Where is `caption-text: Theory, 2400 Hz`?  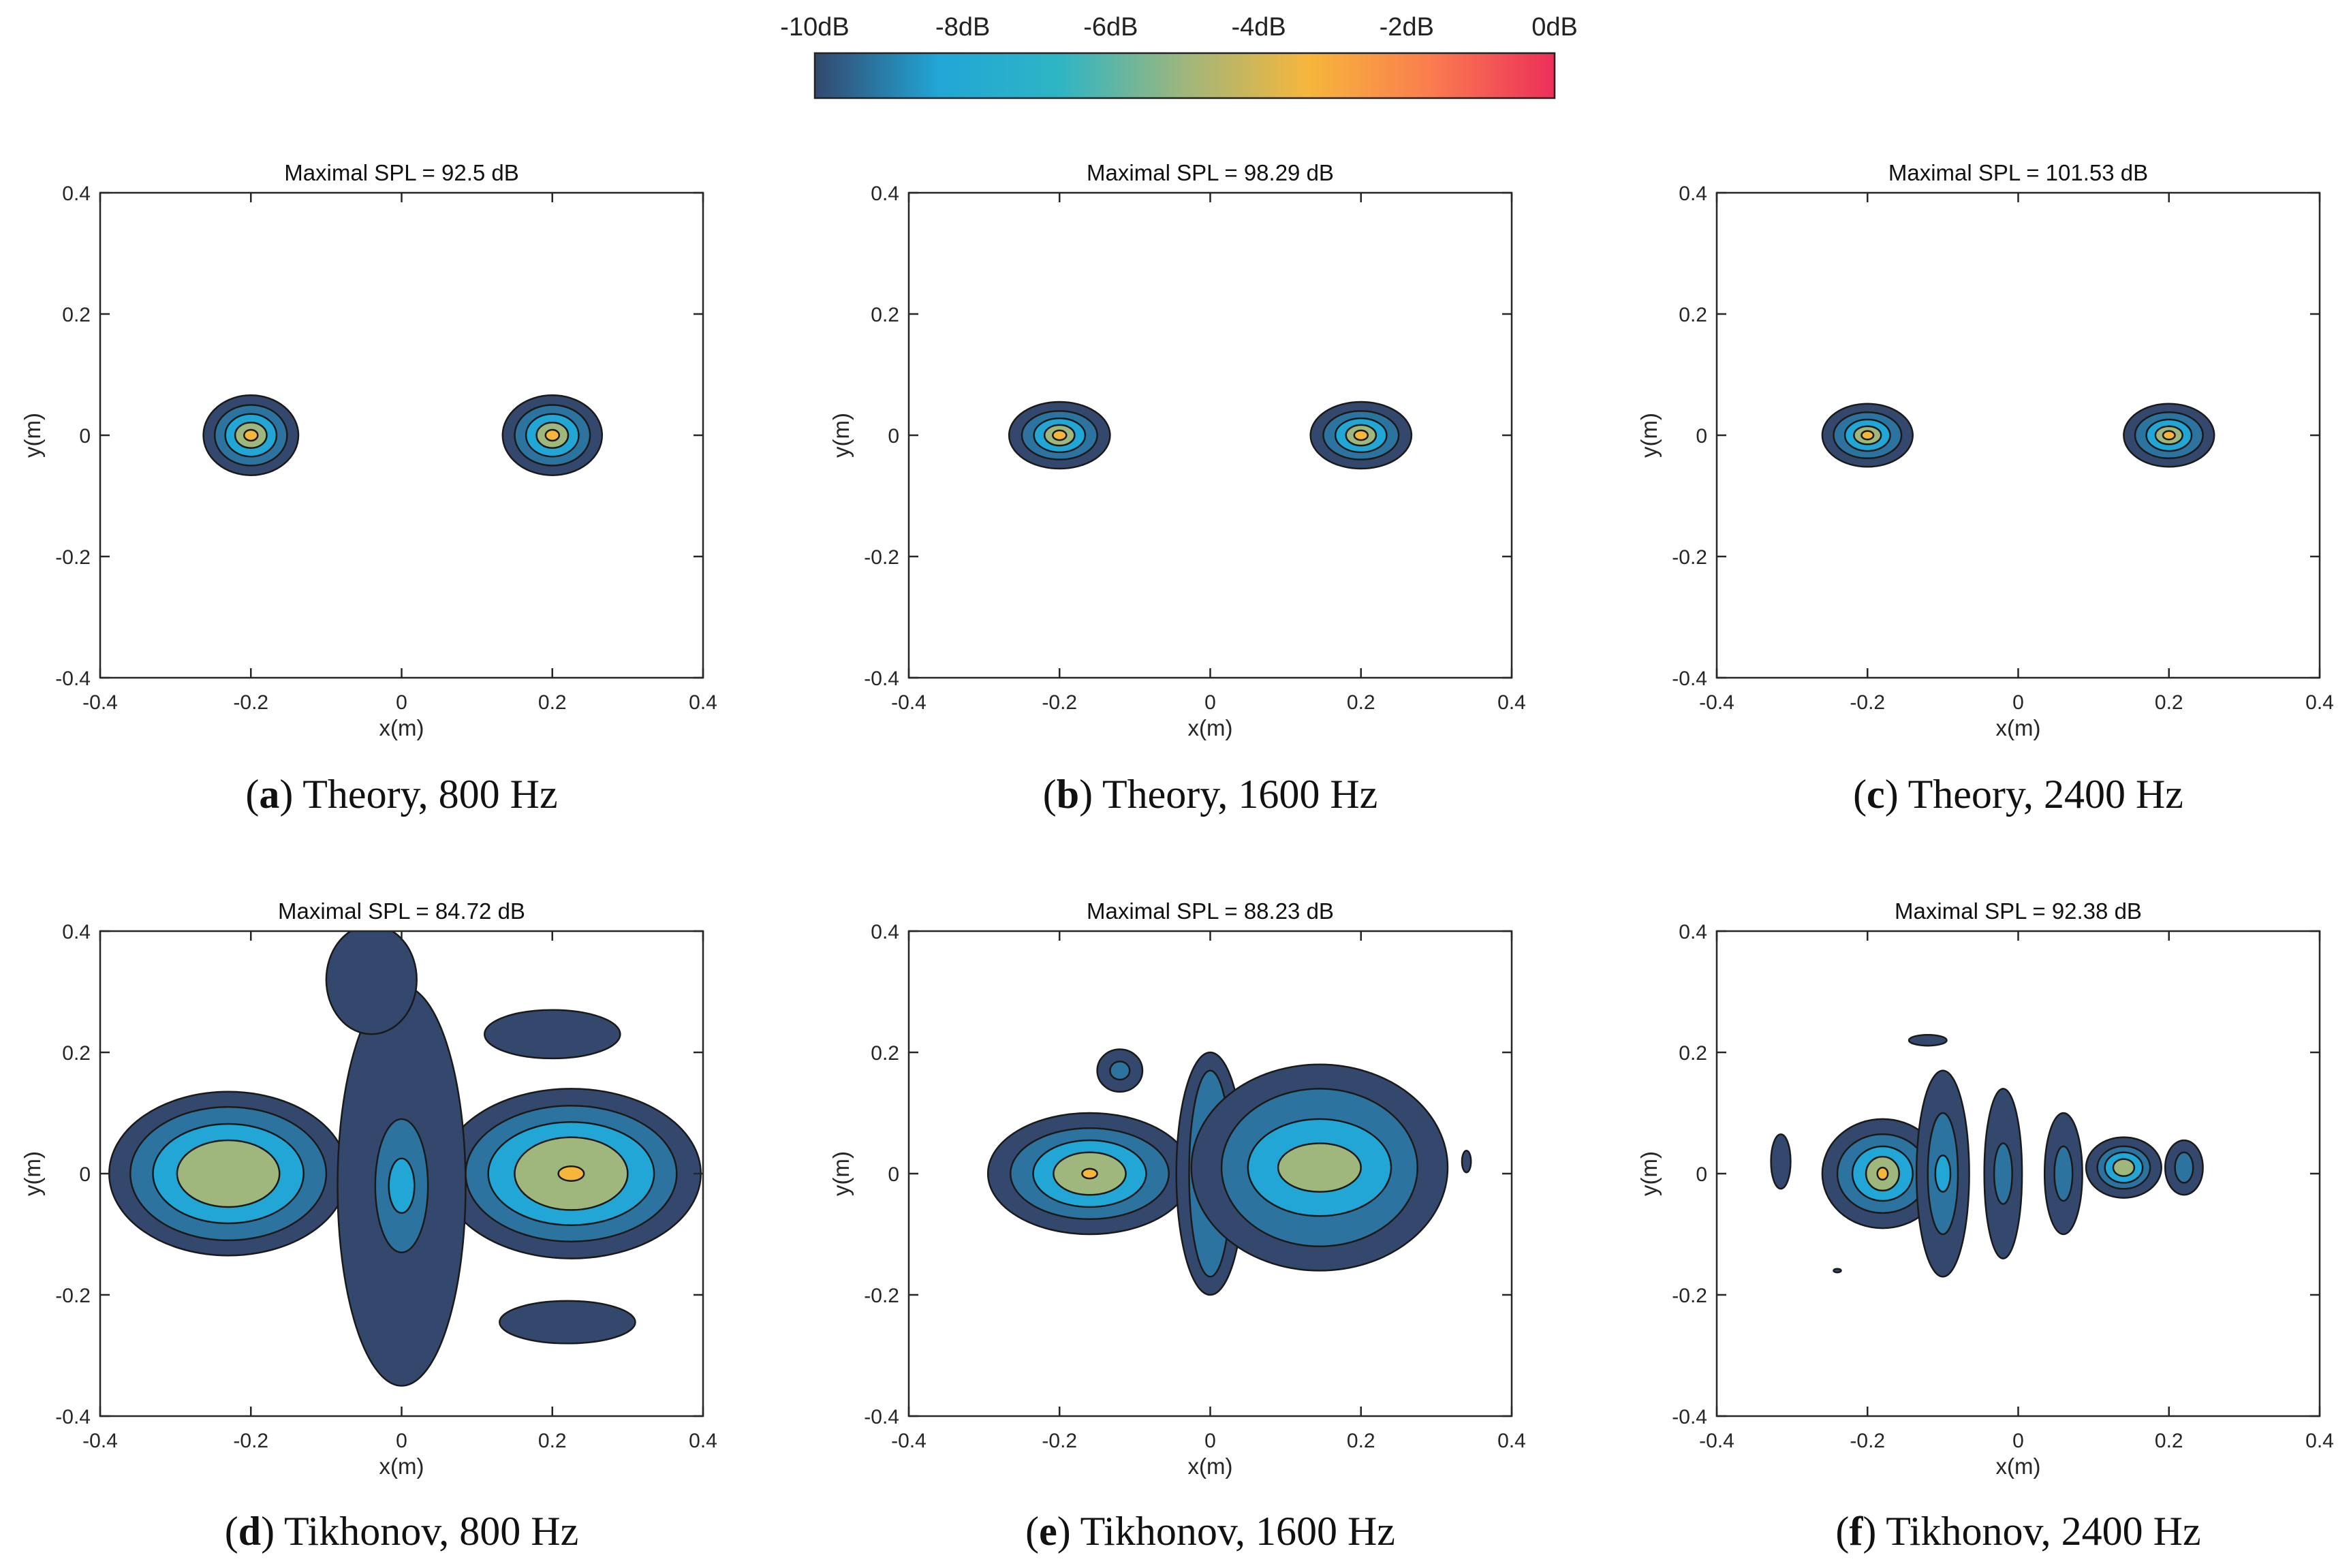
caption-text: Theory, 2400 Hz is located at coordinates (2045, 794).